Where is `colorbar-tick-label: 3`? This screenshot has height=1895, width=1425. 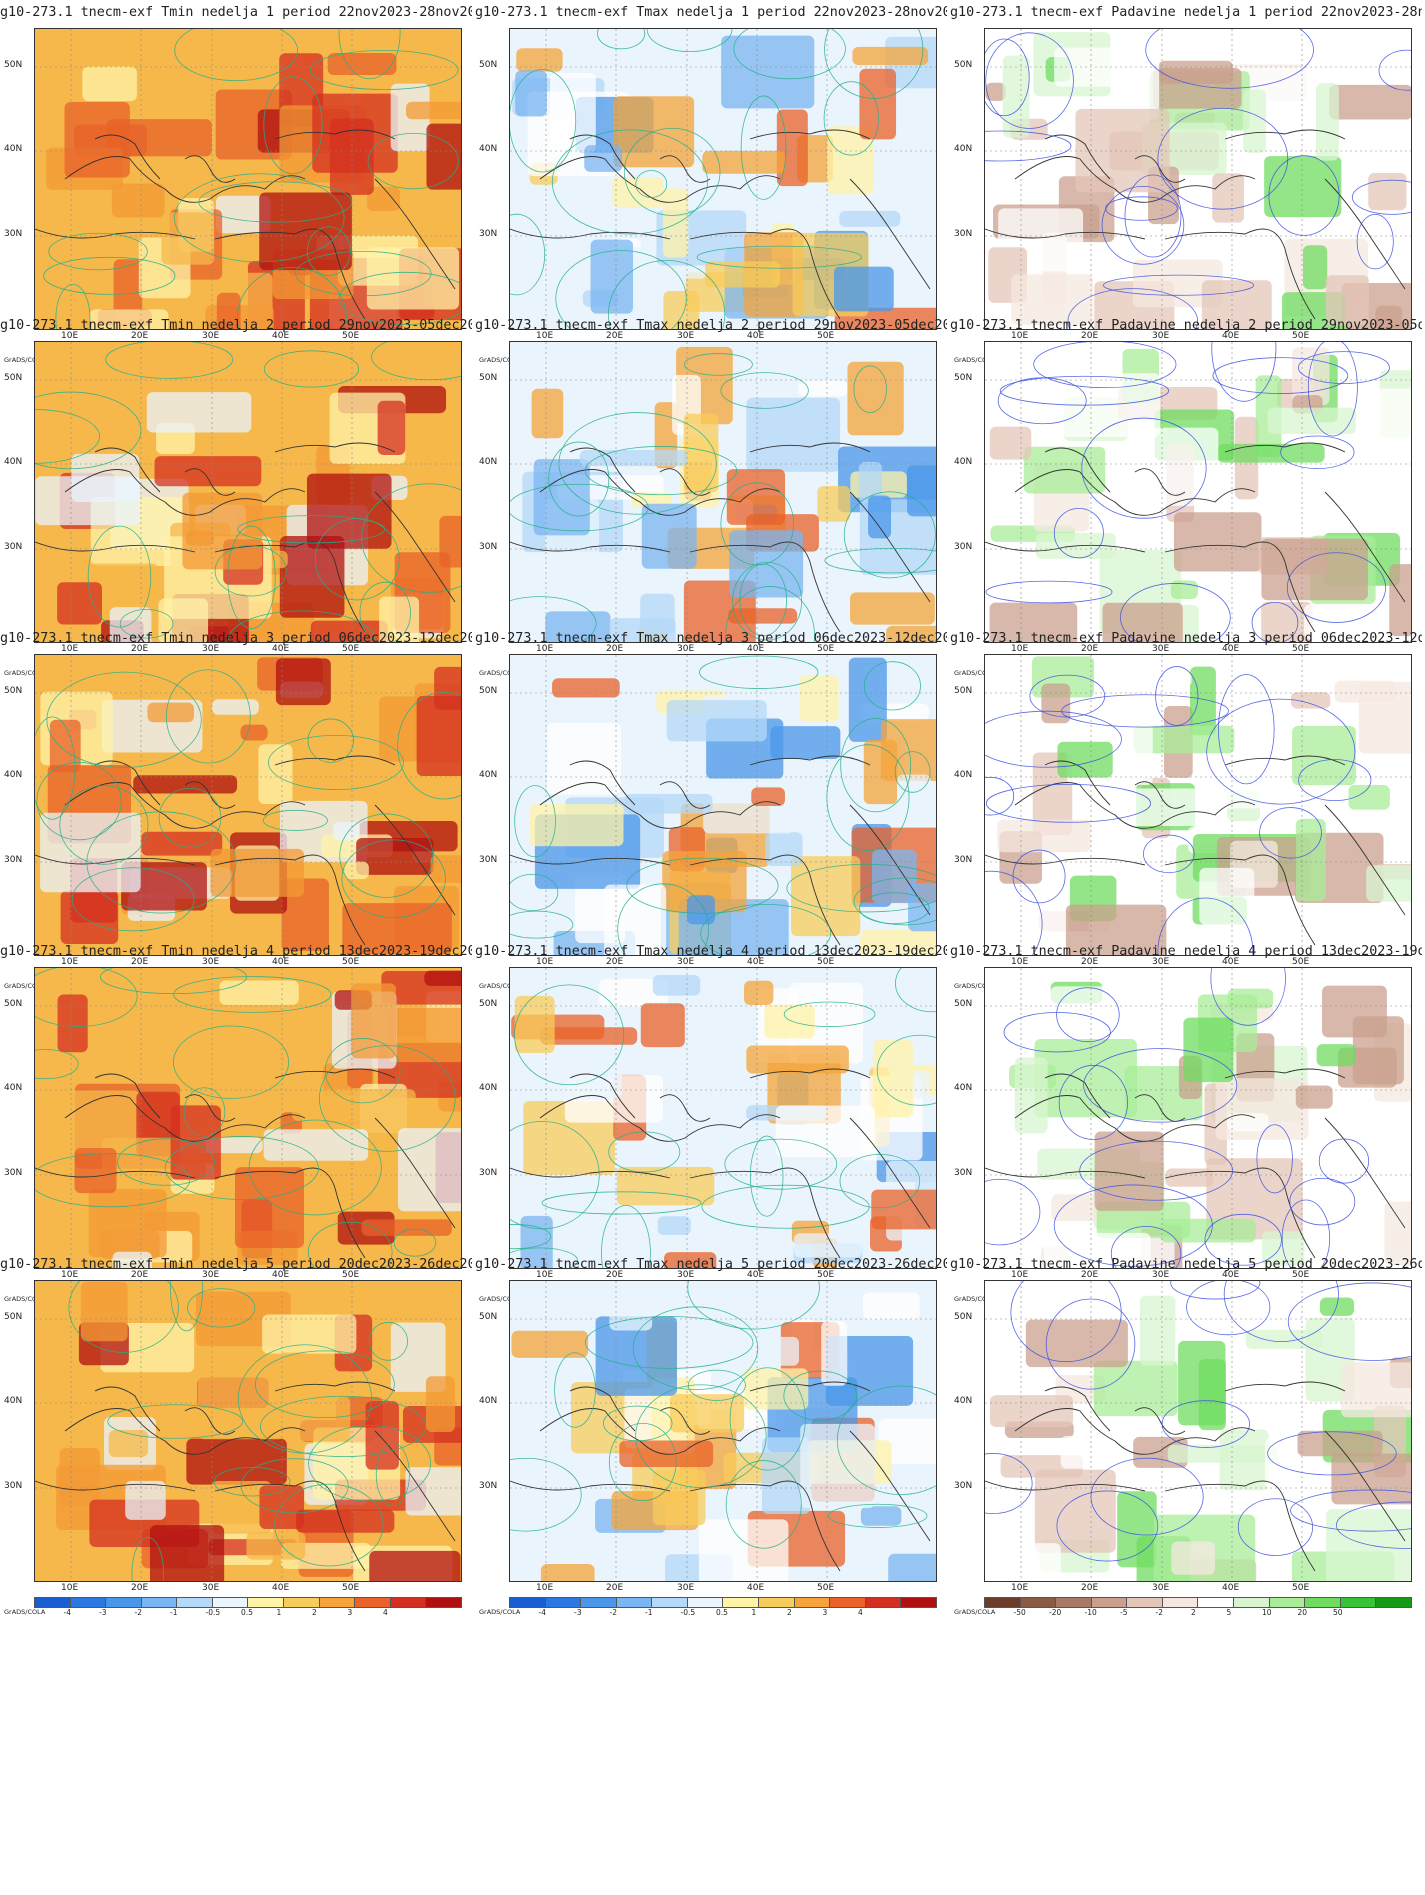 colorbar-tick-label: 3 is located at coordinates (825, 1612).